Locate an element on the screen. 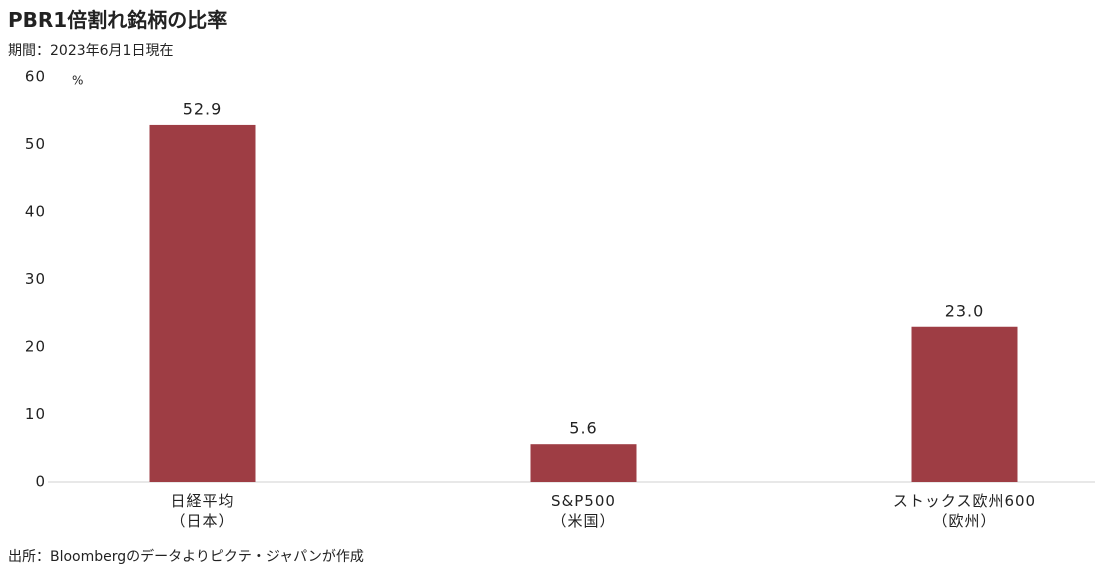 The height and width of the screenshot is (575, 1107). value-label: 52.9 is located at coordinates (203, 108).